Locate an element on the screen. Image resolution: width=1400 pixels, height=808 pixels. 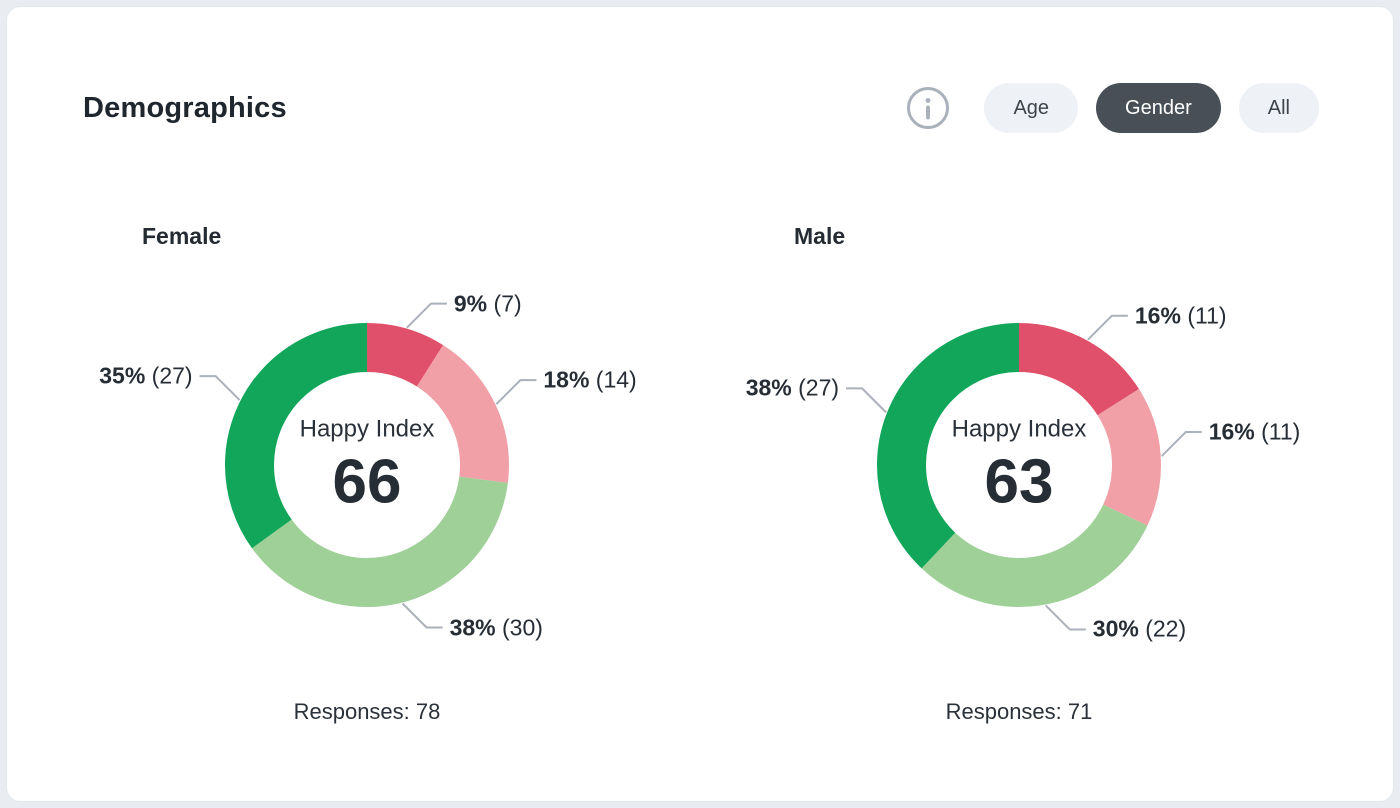
chart-title-male: Male is located at coordinates (820, 236).